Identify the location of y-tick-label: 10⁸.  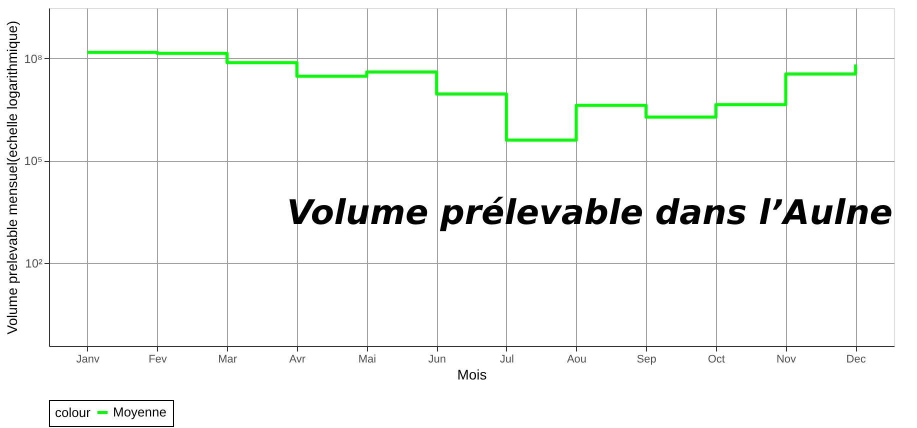
(33, 59).